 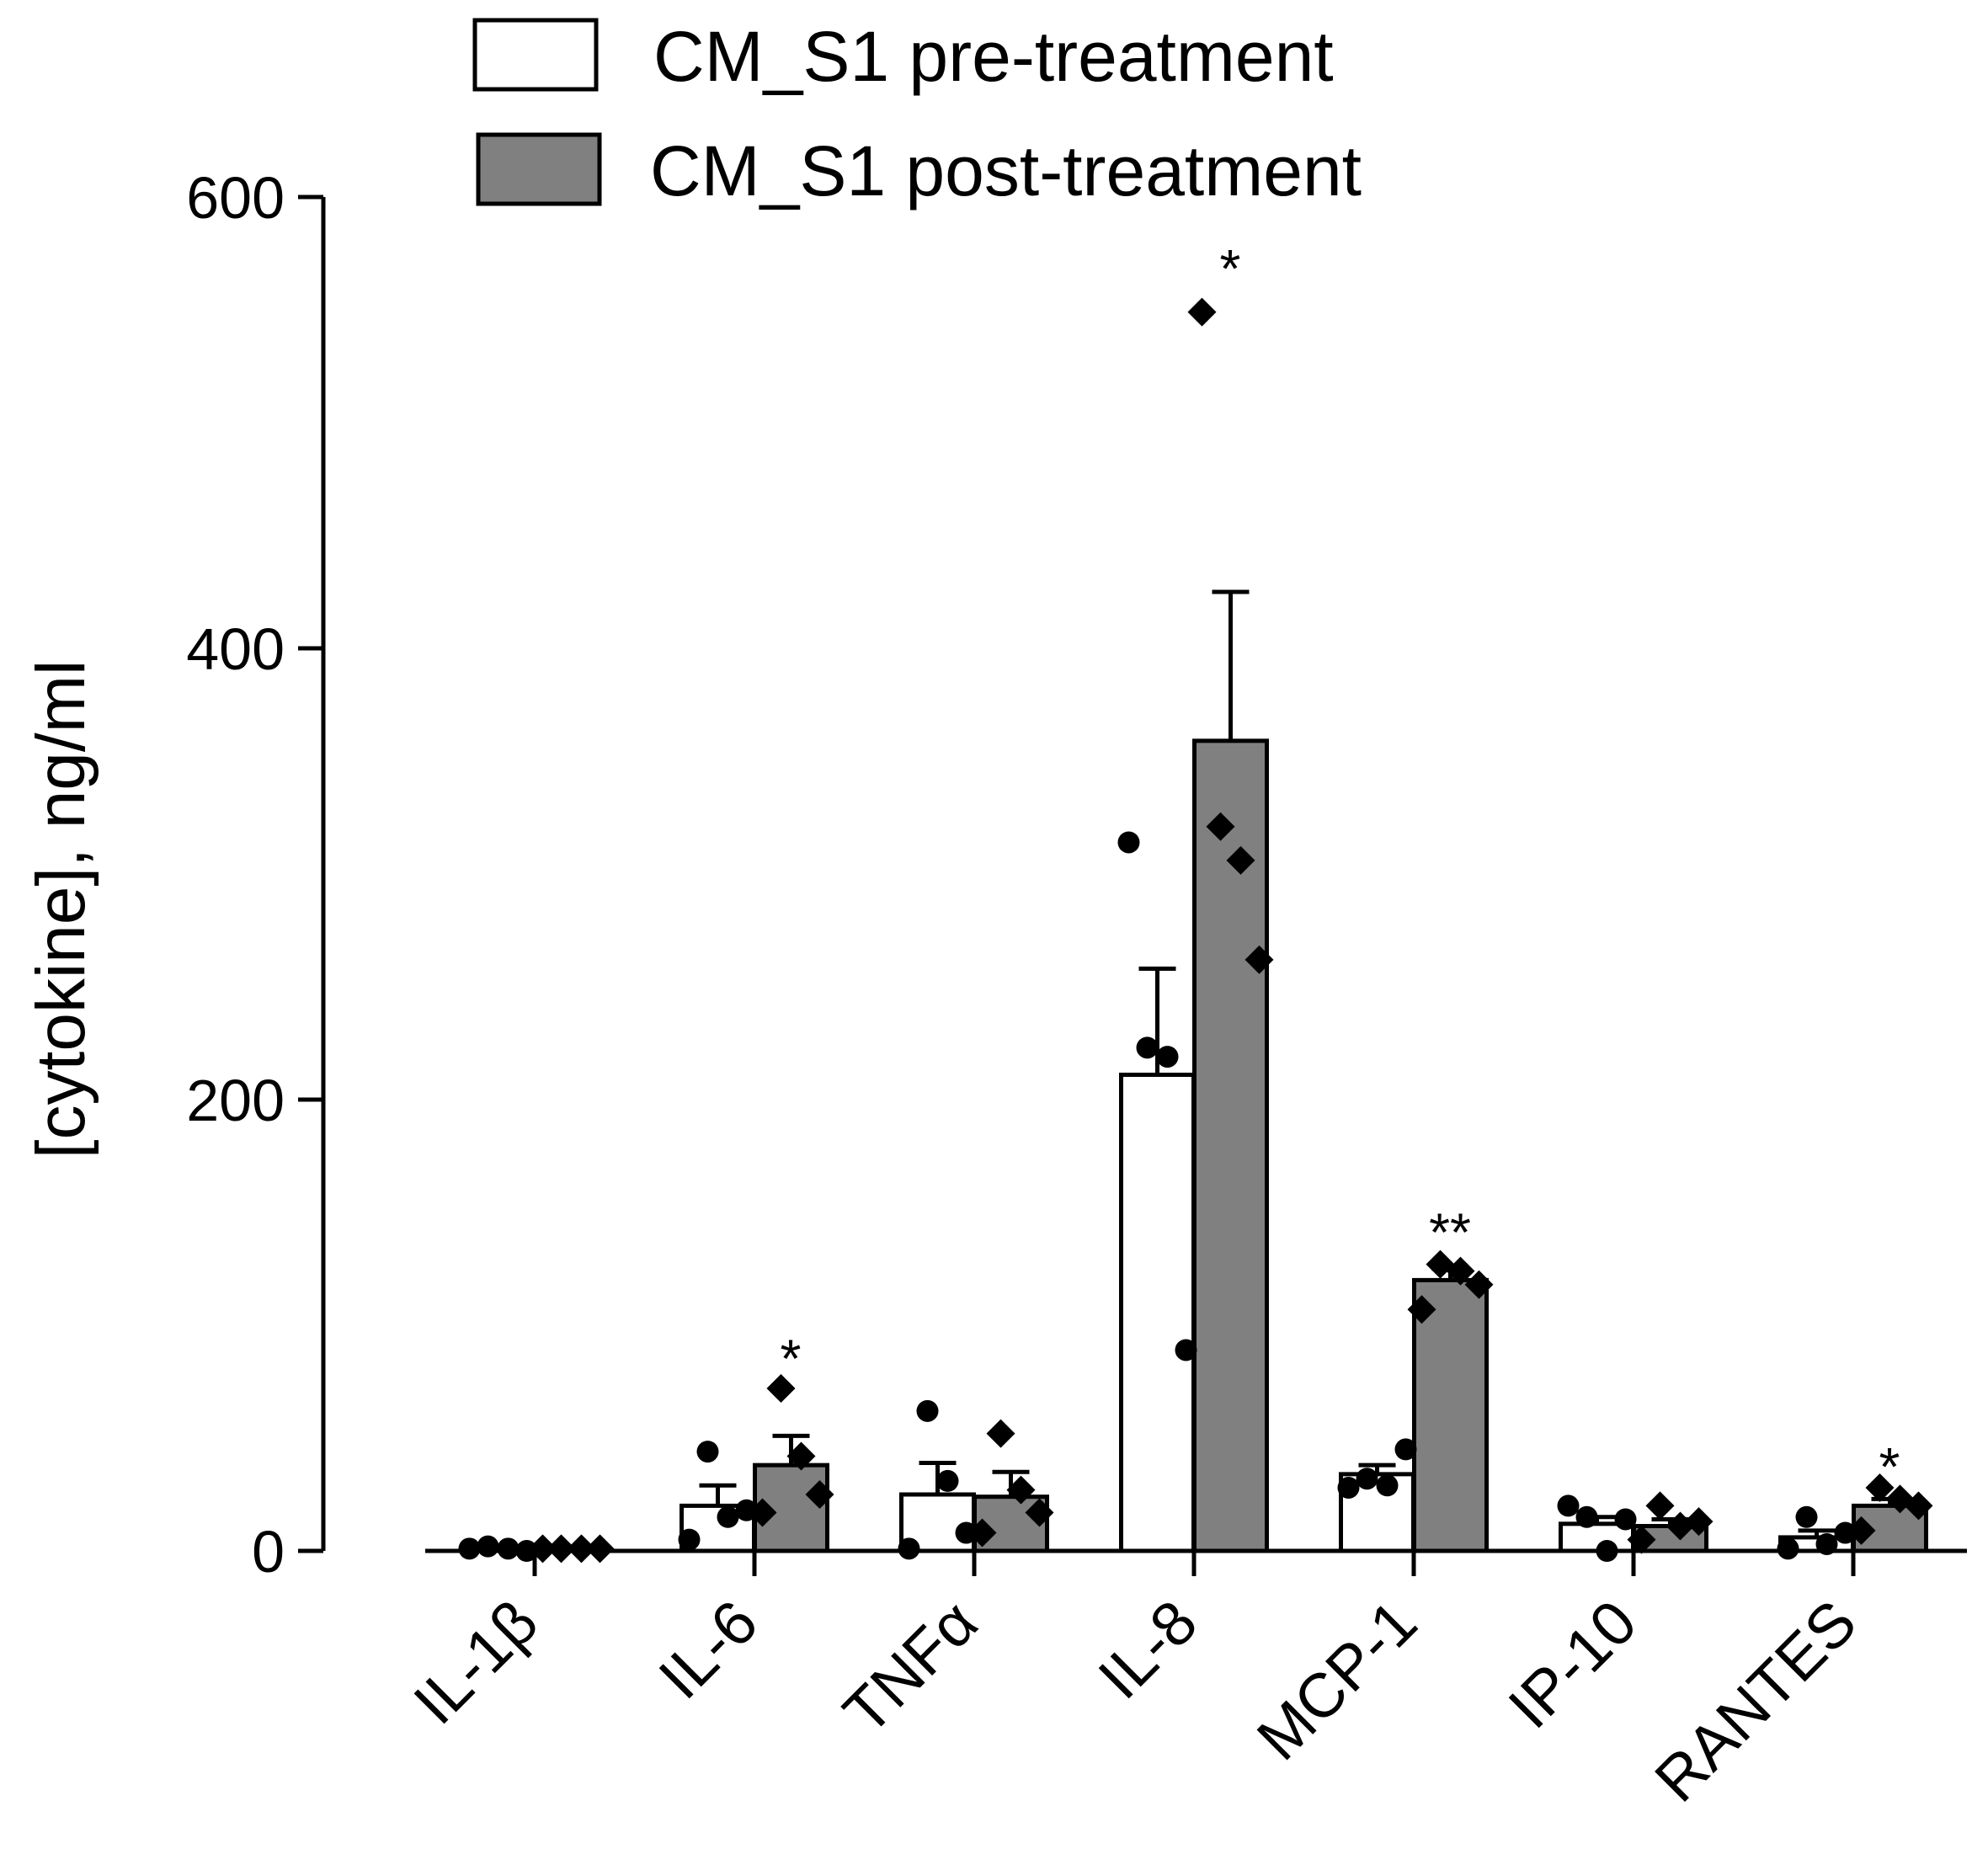 I want to click on legend-swatch-post-treatment, so click(x=539, y=169).